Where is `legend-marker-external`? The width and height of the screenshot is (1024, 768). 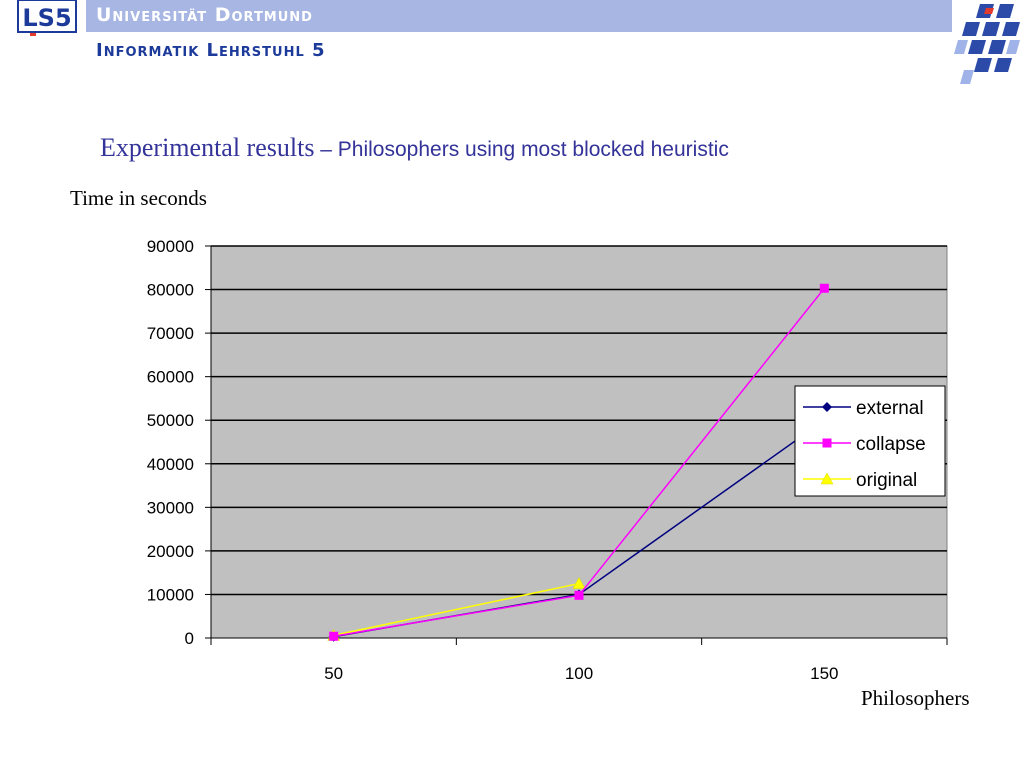
legend-marker-external is located at coordinates (827, 407).